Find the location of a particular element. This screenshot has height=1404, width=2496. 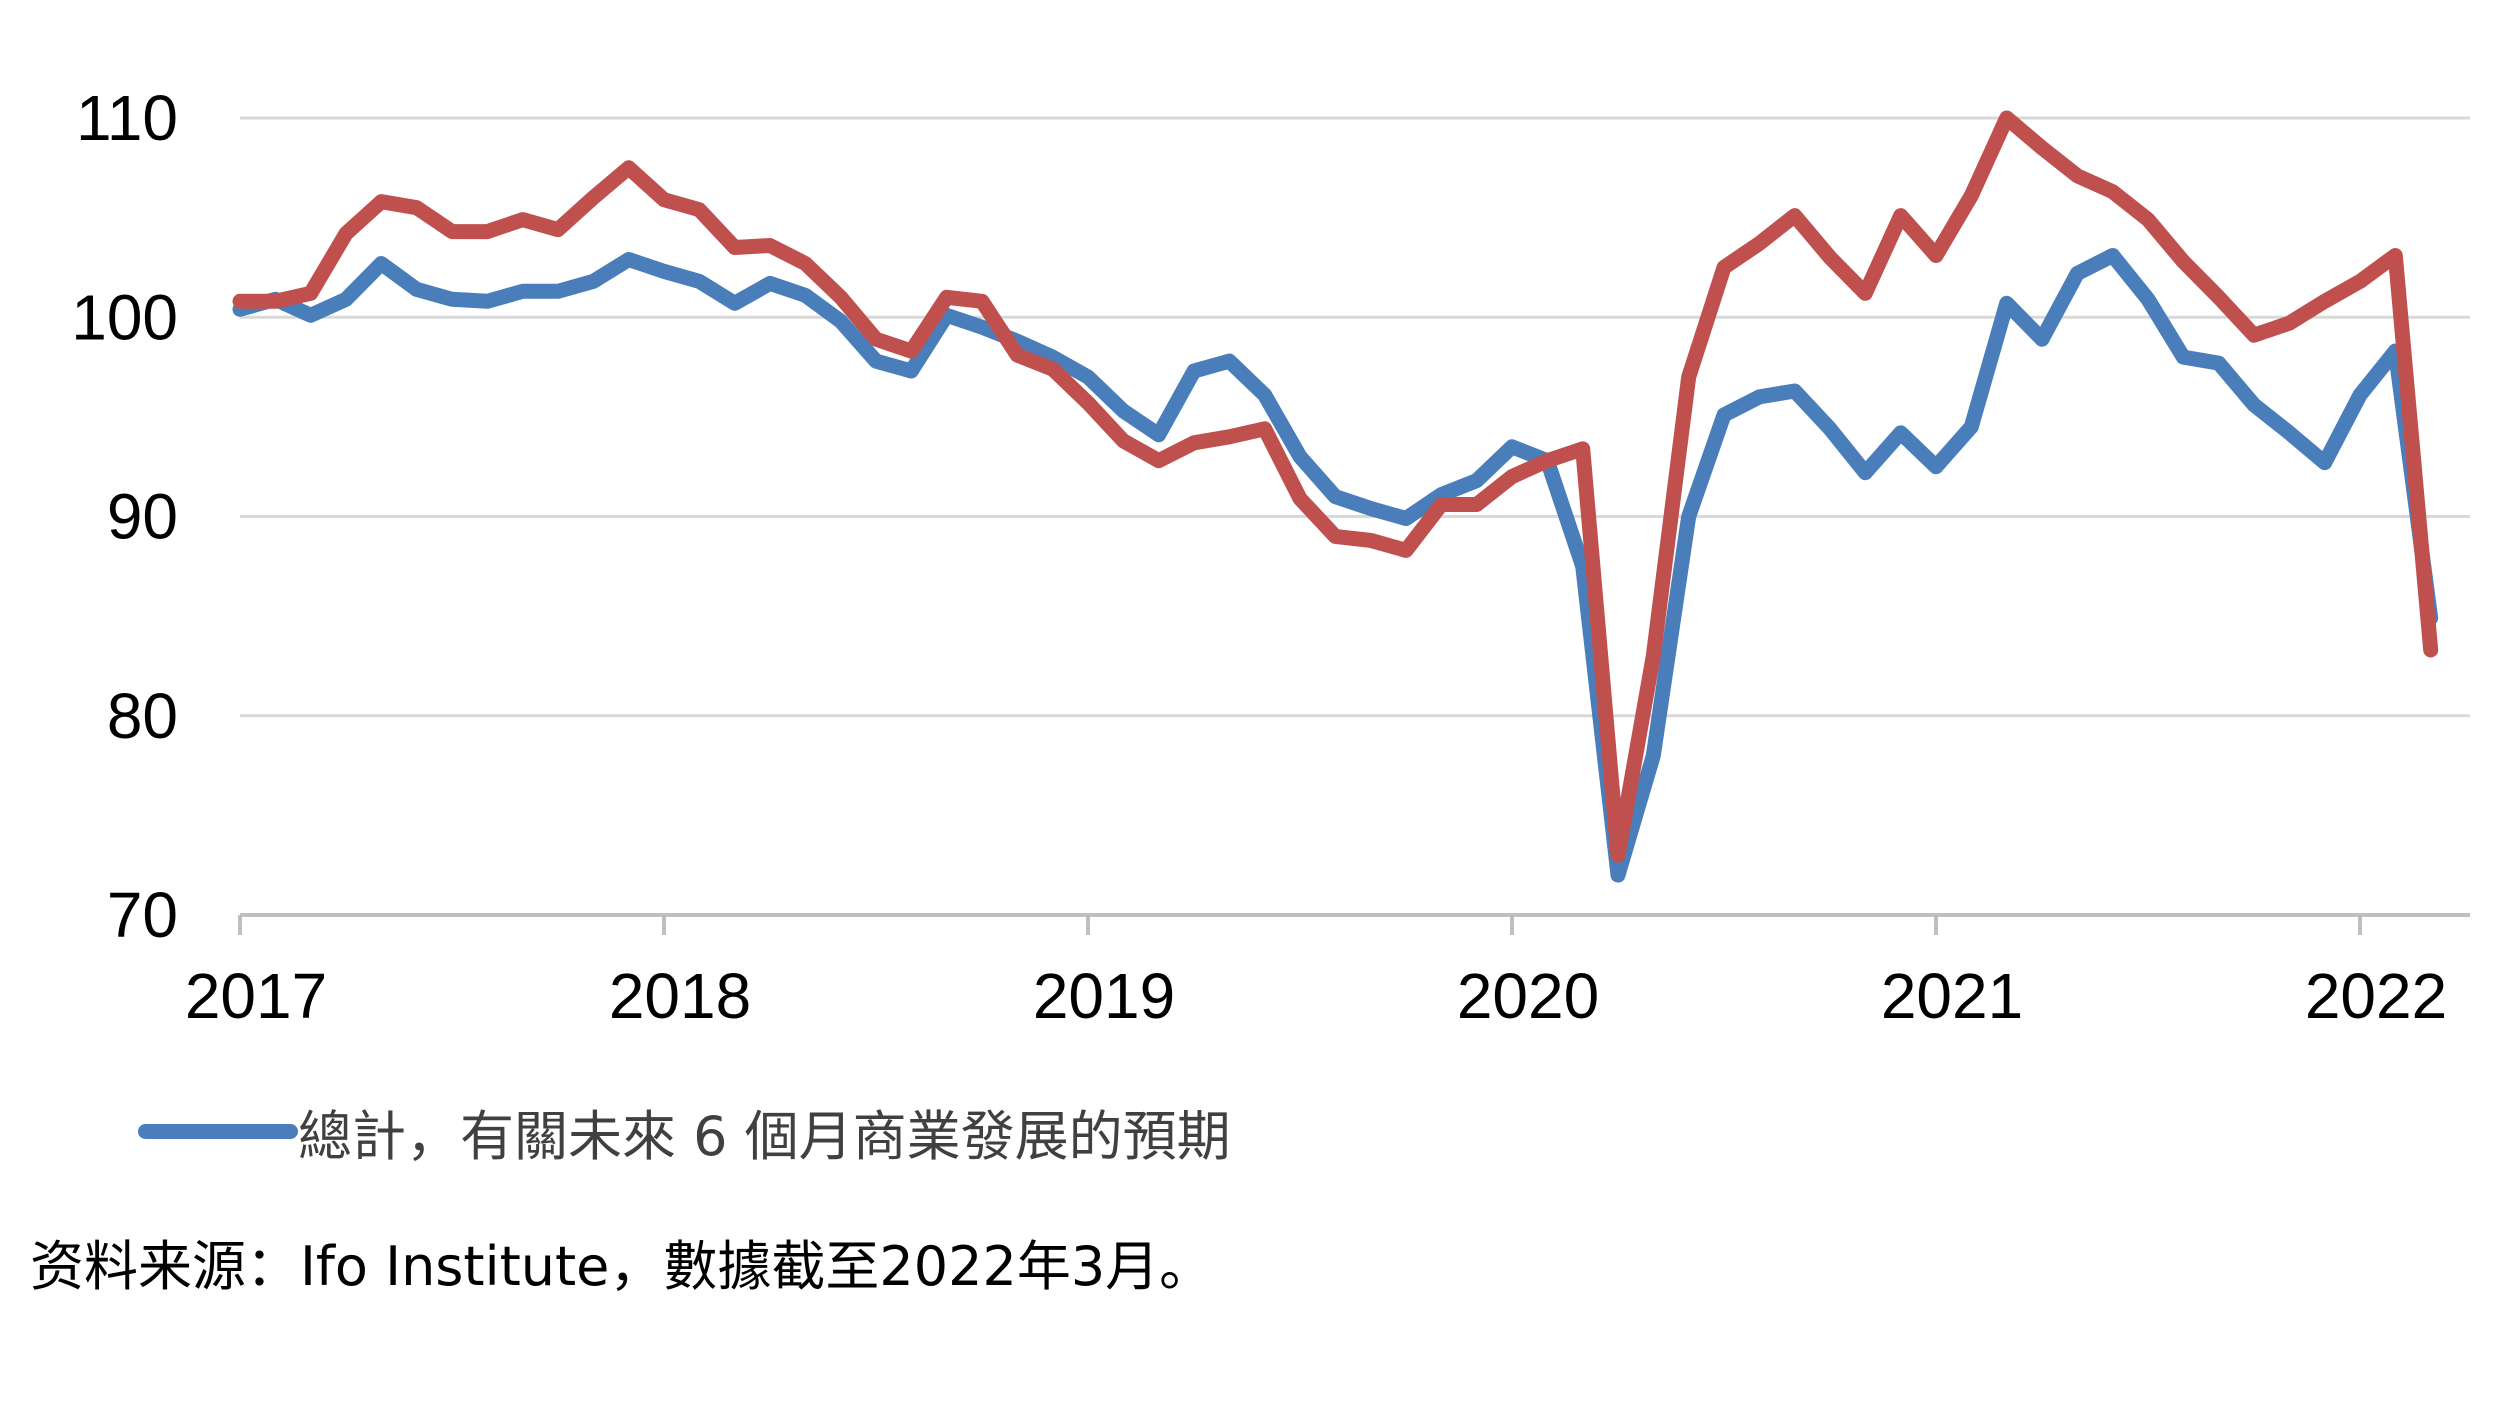

y-tick-label-100: 100 is located at coordinates (124, 317).